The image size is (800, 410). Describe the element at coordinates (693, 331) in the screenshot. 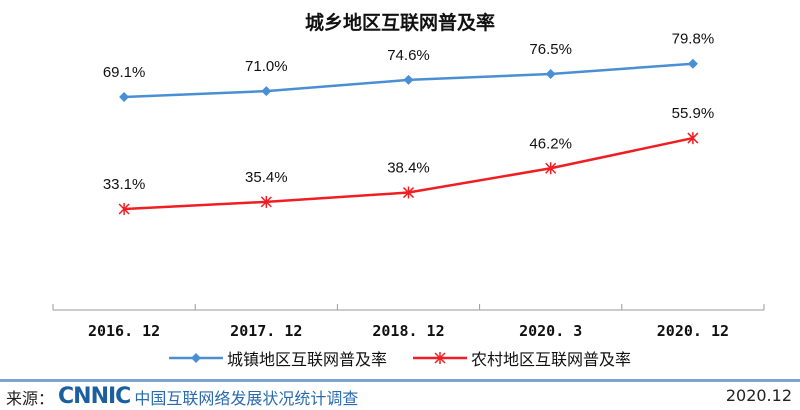

I see `x-tick-label: 2020. 12` at that location.